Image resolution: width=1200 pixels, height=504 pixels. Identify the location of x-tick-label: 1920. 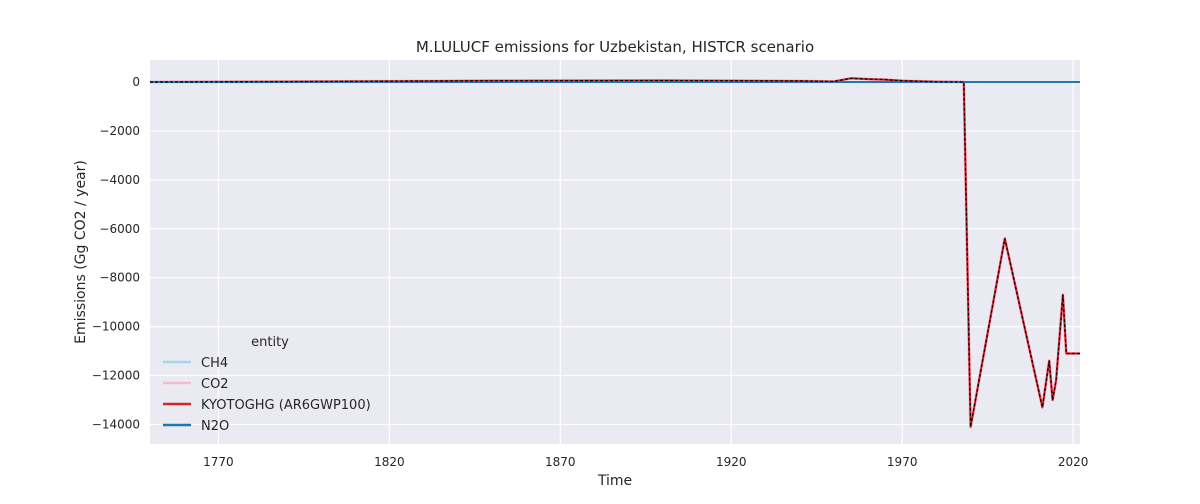
(731, 462).